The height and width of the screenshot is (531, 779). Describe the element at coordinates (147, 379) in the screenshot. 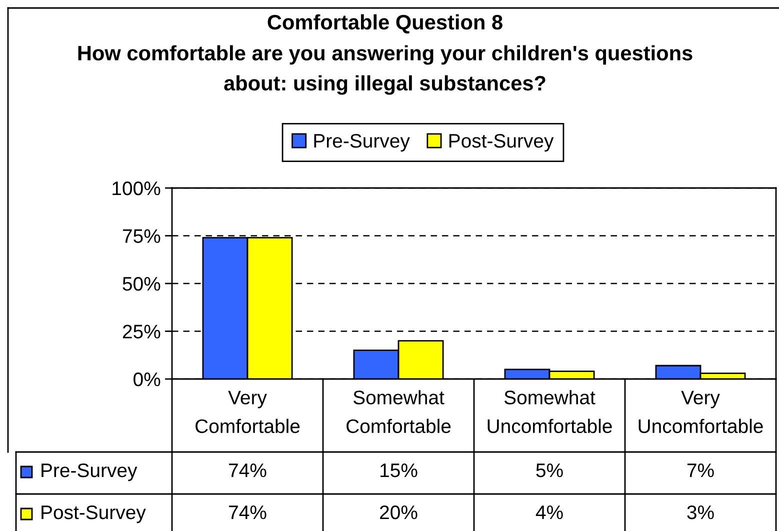

I see `y-tick-label: 0%` at that location.